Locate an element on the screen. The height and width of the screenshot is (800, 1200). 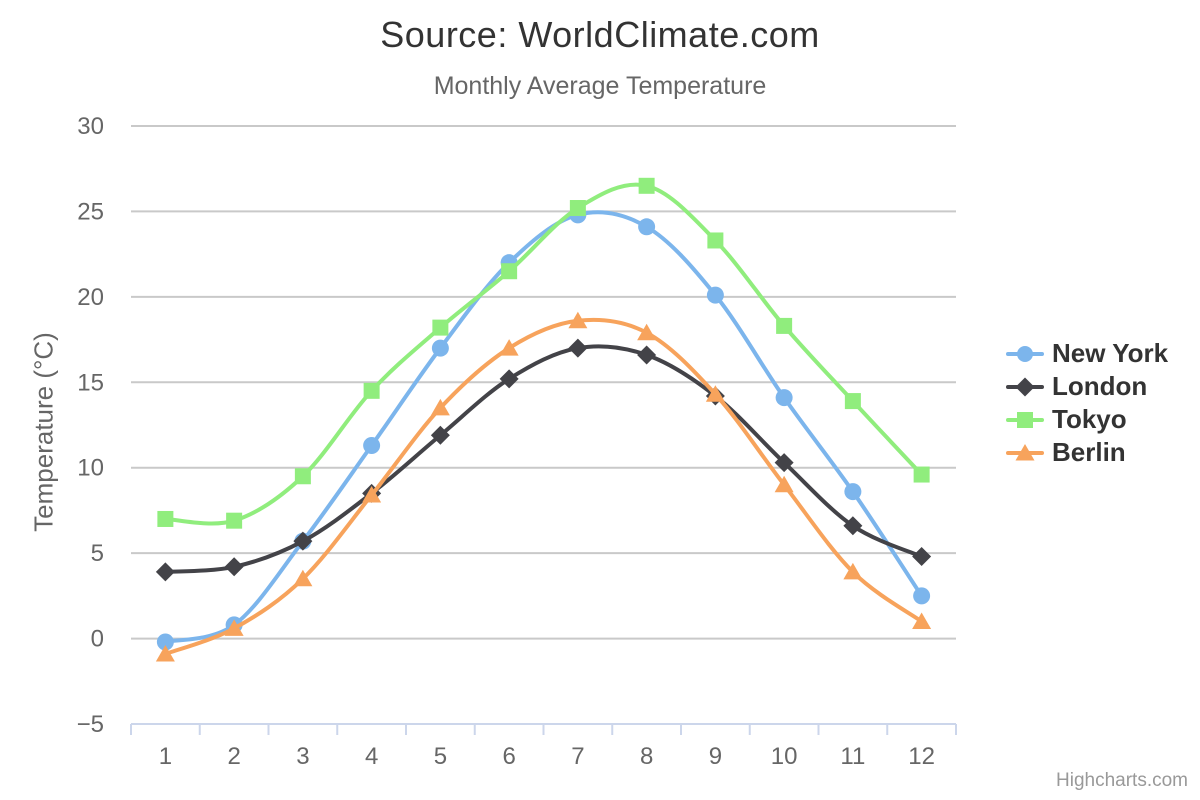
y-axis-label: 0 is located at coordinates (97, 639).